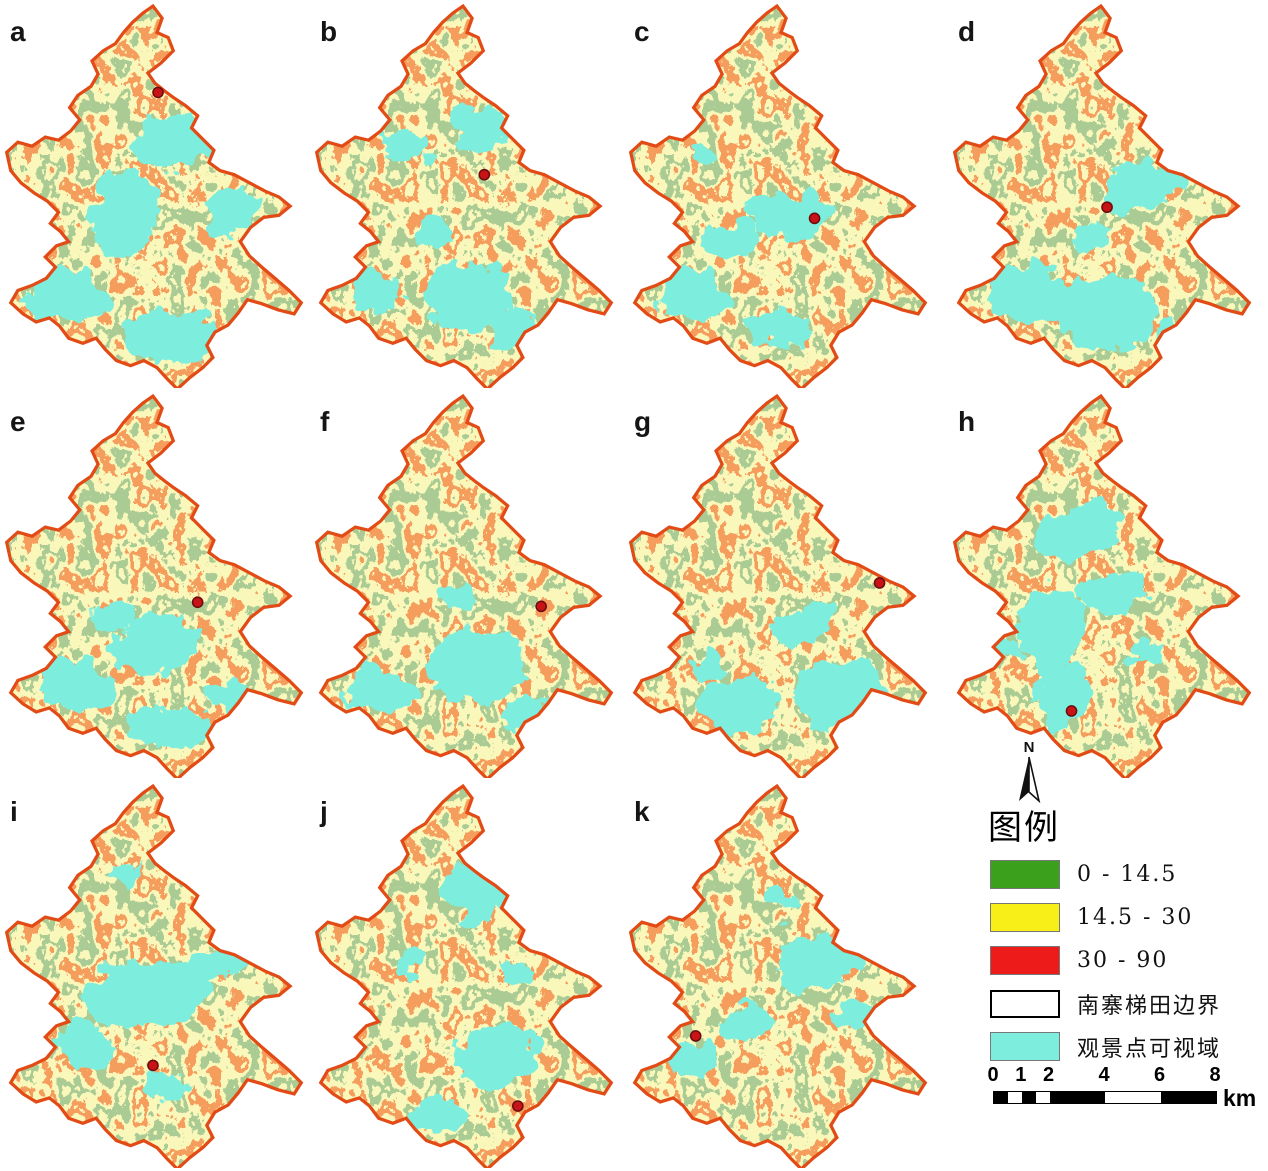 The width and height of the screenshot is (1268, 1171). What do you see at coordinates (1048, 1075) in the screenshot?
I see `scalebar-tick: 2` at bounding box center [1048, 1075].